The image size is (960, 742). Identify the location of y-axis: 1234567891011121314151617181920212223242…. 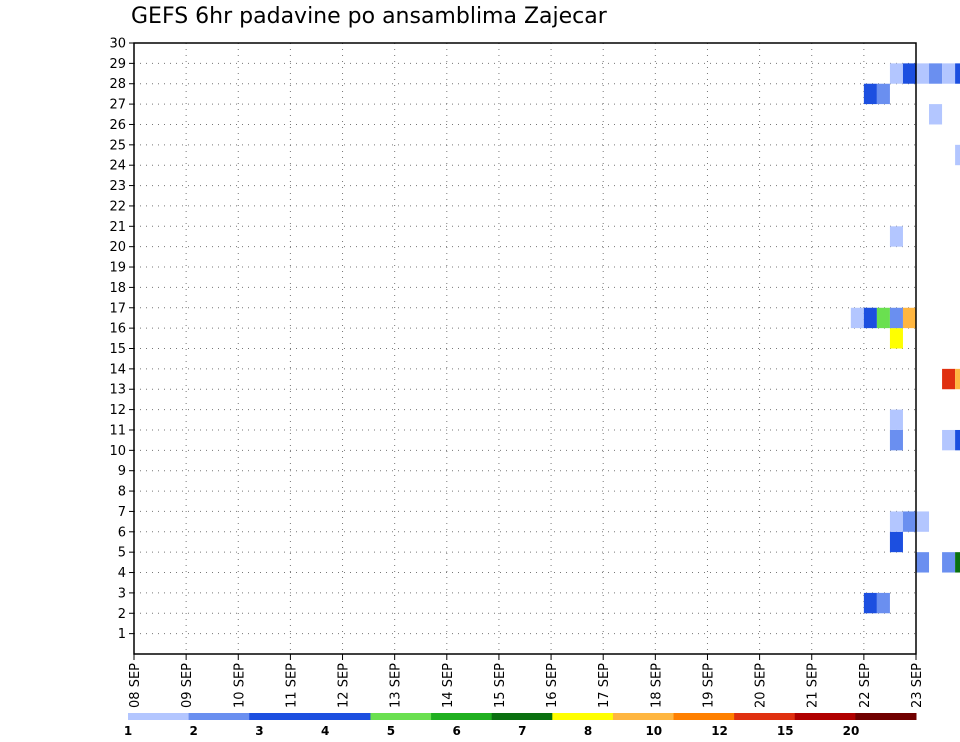
(121, 339).